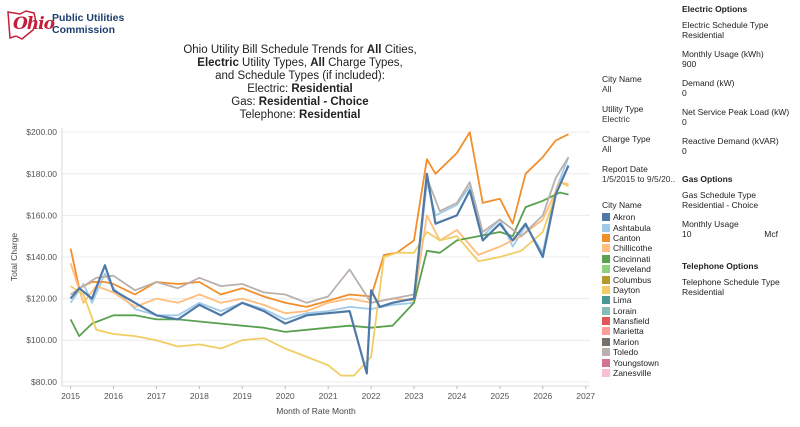 This screenshot has height=427, width=800. What do you see at coordinates (630, 227) in the screenshot?
I see `legend-item-ashtabula: Ashtabula` at bounding box center [630, 227].